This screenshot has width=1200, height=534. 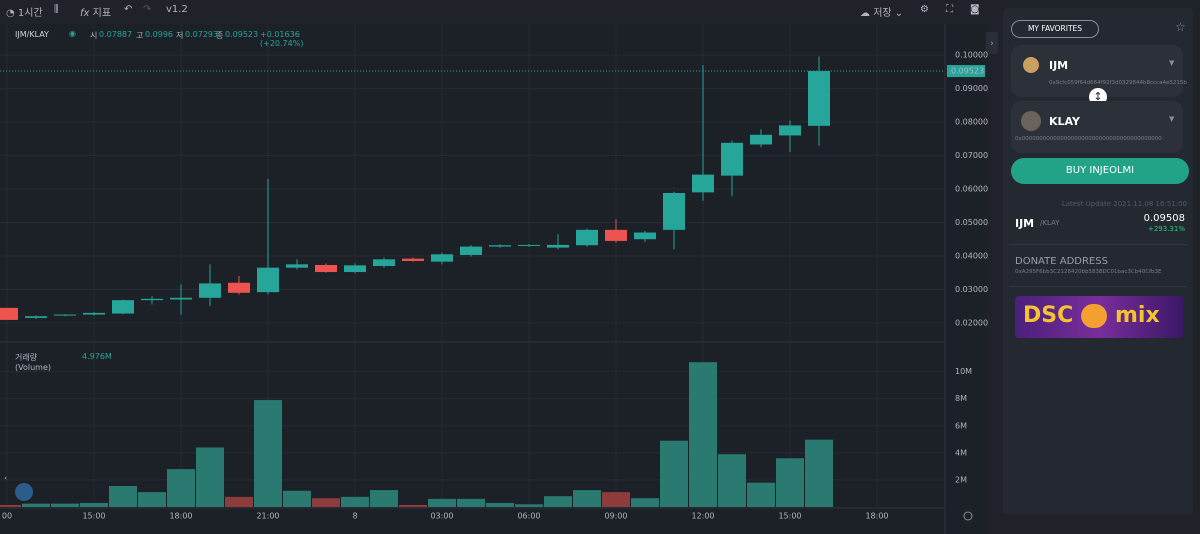 What do you see at coordinates (202, 34) in the screenshot?
I see `low-value: 0.07293` at bounding box center [202, 34].